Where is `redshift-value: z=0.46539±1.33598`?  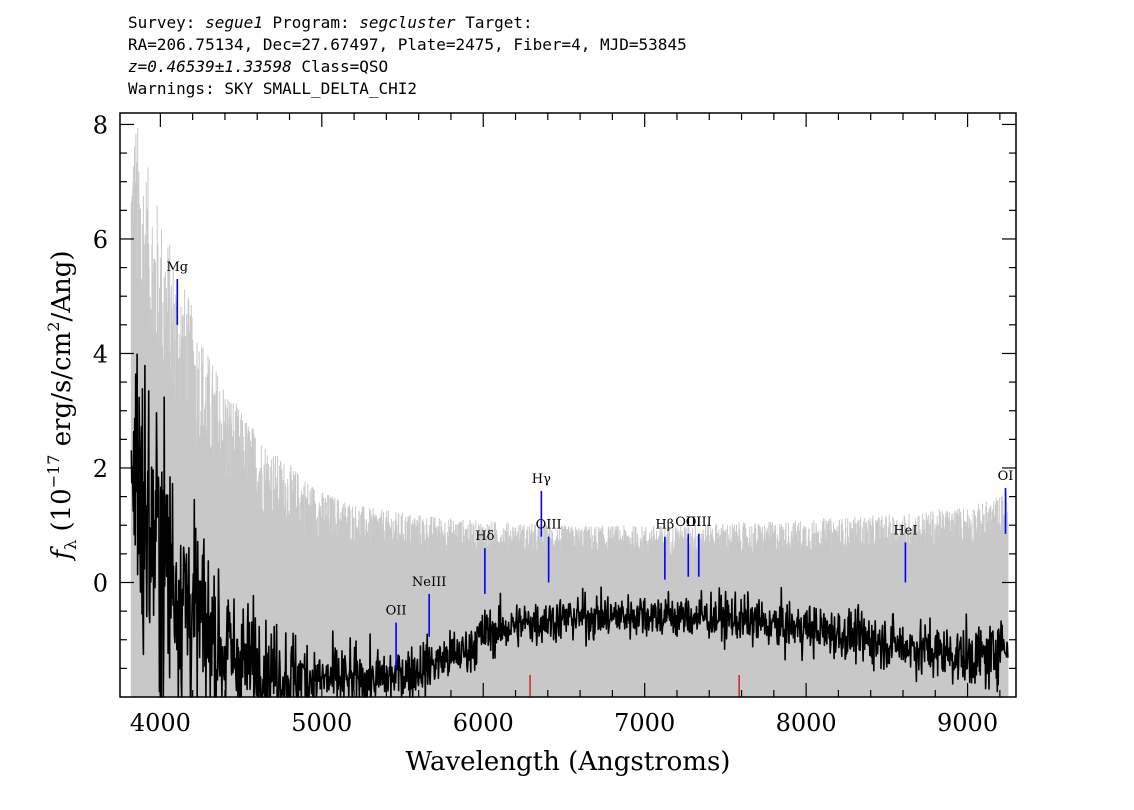
redshift-value: z=0.46539±1.33598 is located at coordinates (210, 66).